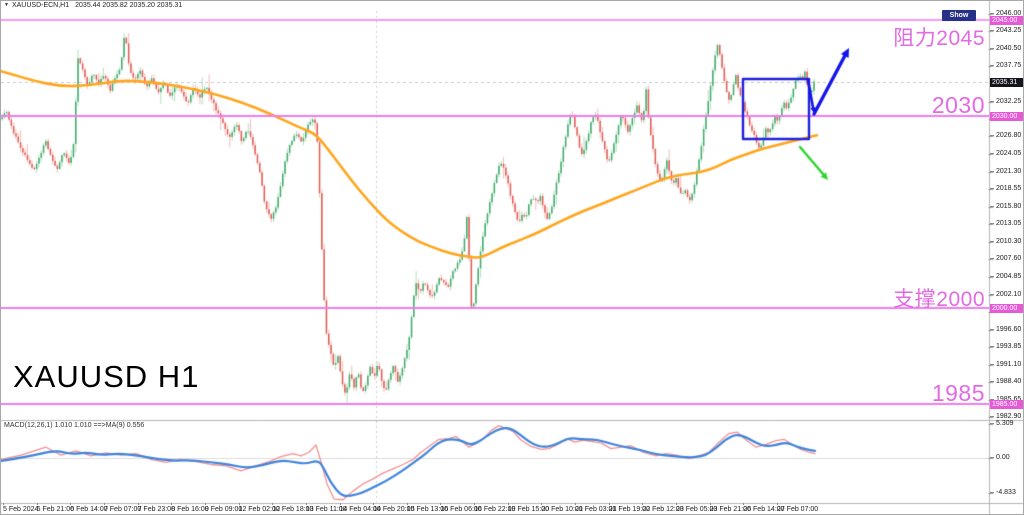 Image resolution: width=1024 pixels, height=515 pixels. I want to click on macd-axis-label: 5.309, so click(1002, 423).